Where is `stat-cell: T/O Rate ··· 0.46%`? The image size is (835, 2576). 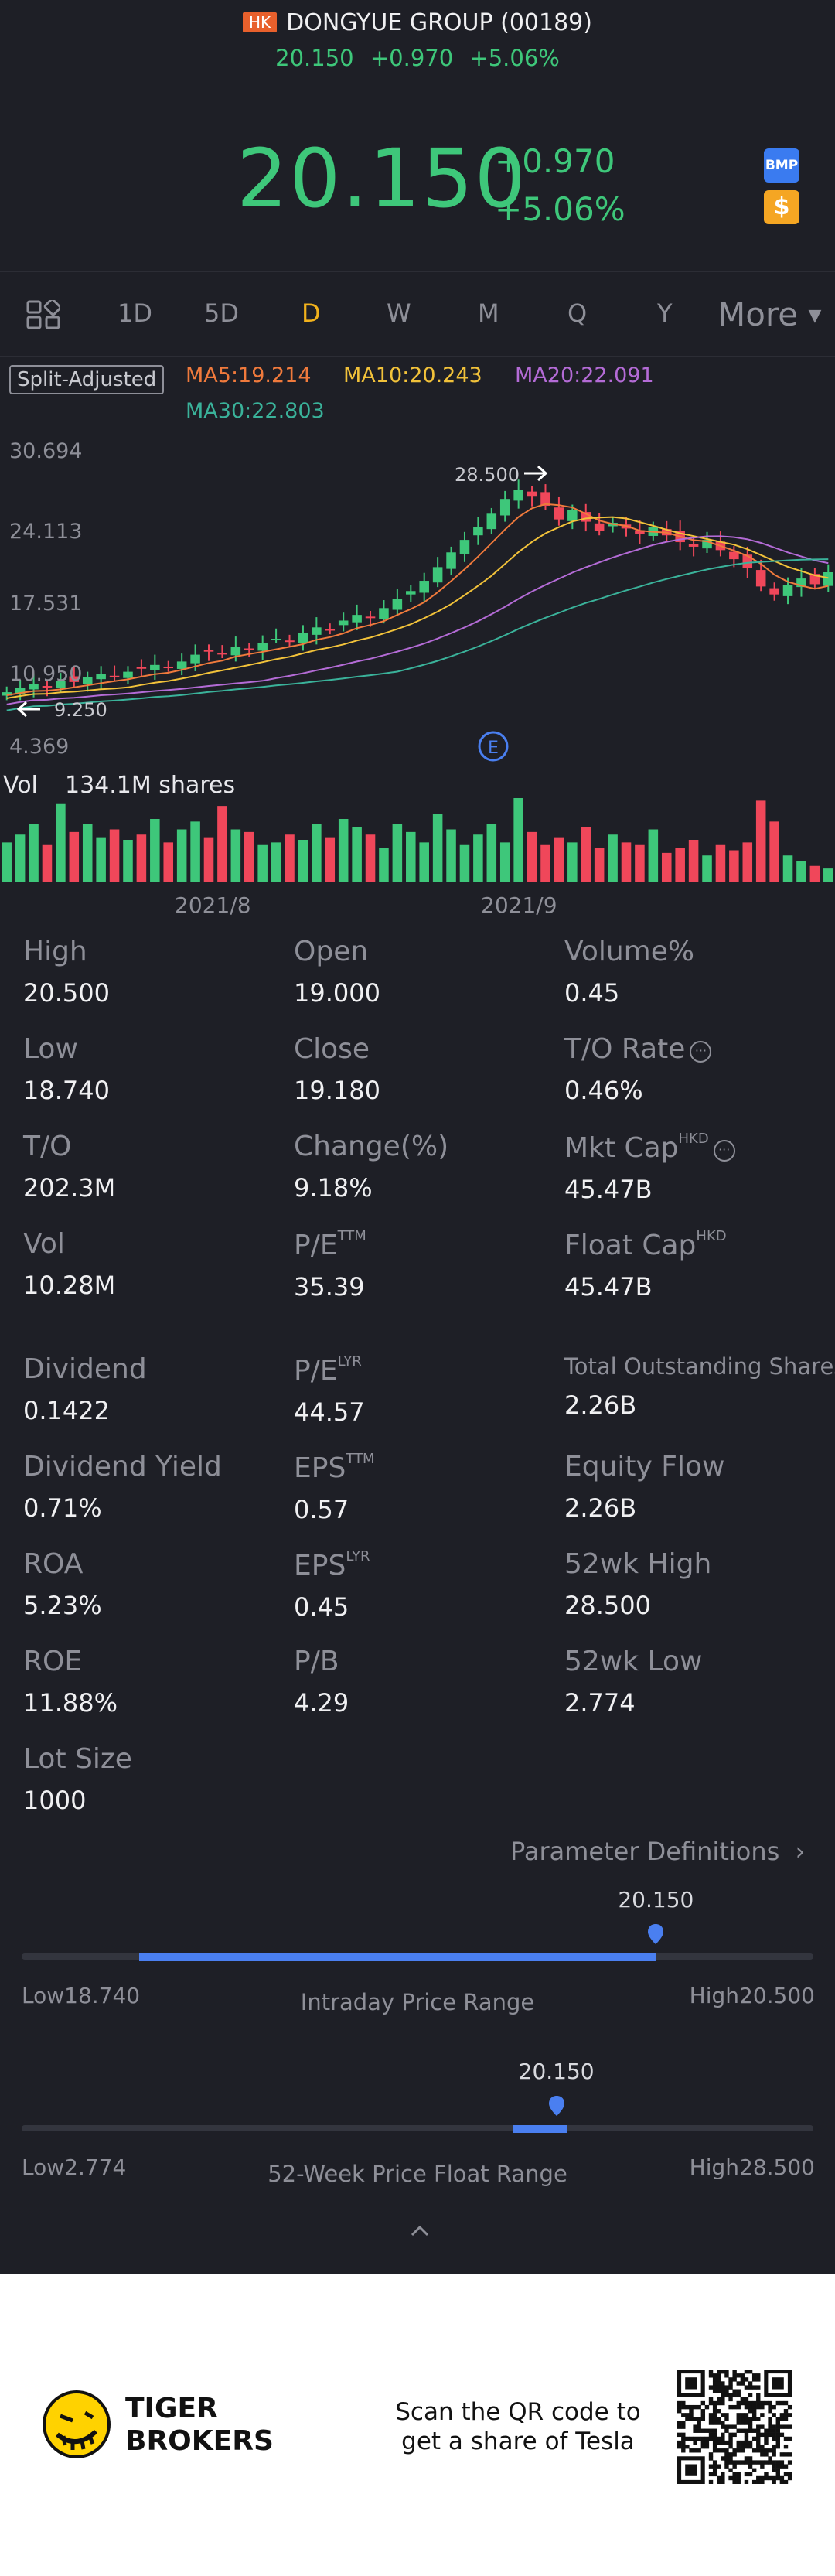
stat-cell: T/O Rate ··· 0.46% is located at coordinates (638, 1069).